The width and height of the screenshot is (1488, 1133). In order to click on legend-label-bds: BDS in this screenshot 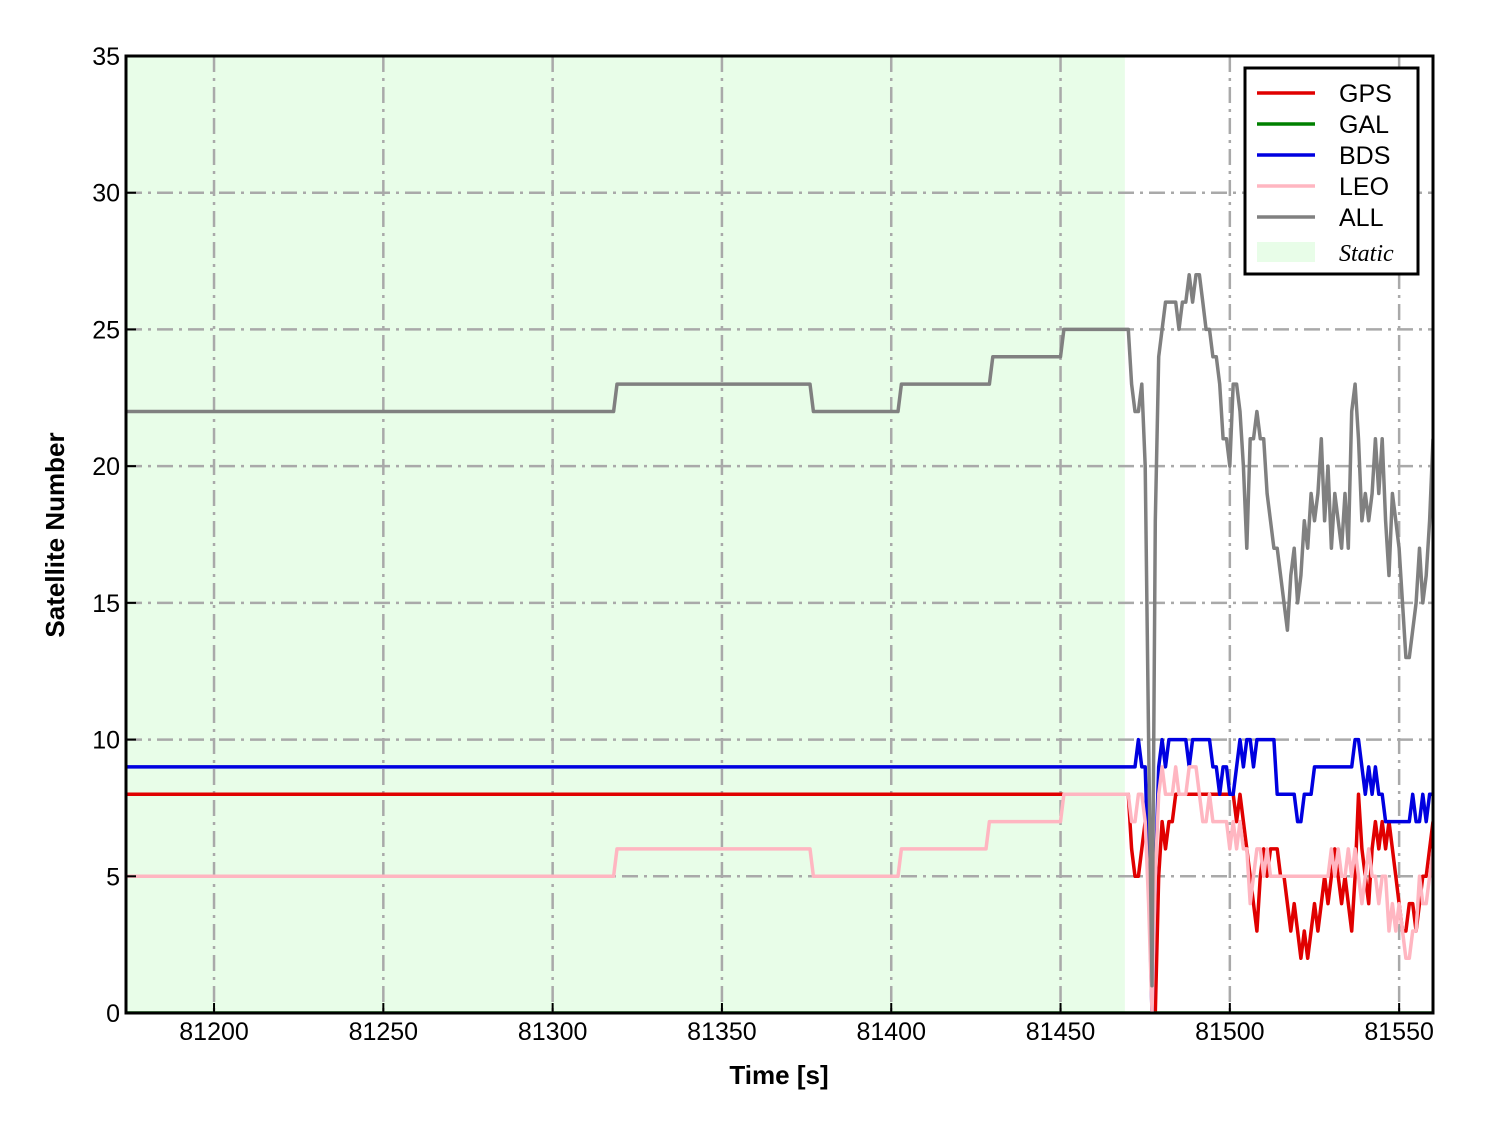, I will do `click(1364, 156)`.